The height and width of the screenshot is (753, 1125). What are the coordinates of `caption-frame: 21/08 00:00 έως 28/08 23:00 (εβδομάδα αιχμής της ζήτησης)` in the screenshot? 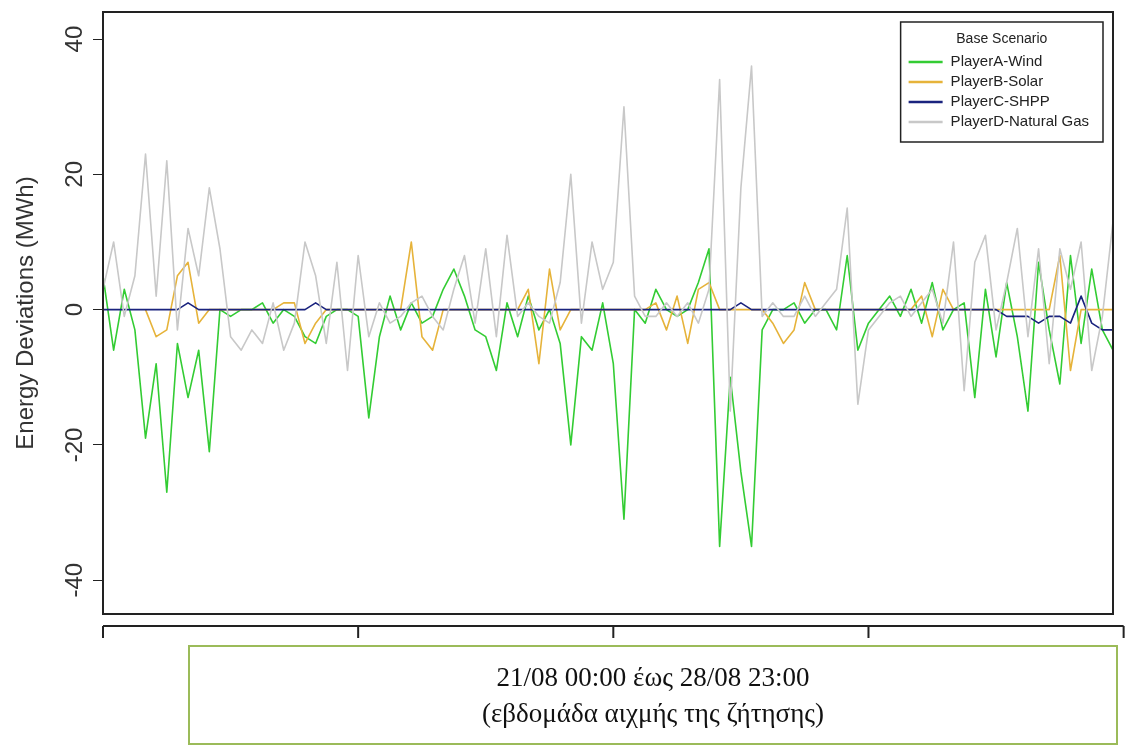 It's located at (653, 695).